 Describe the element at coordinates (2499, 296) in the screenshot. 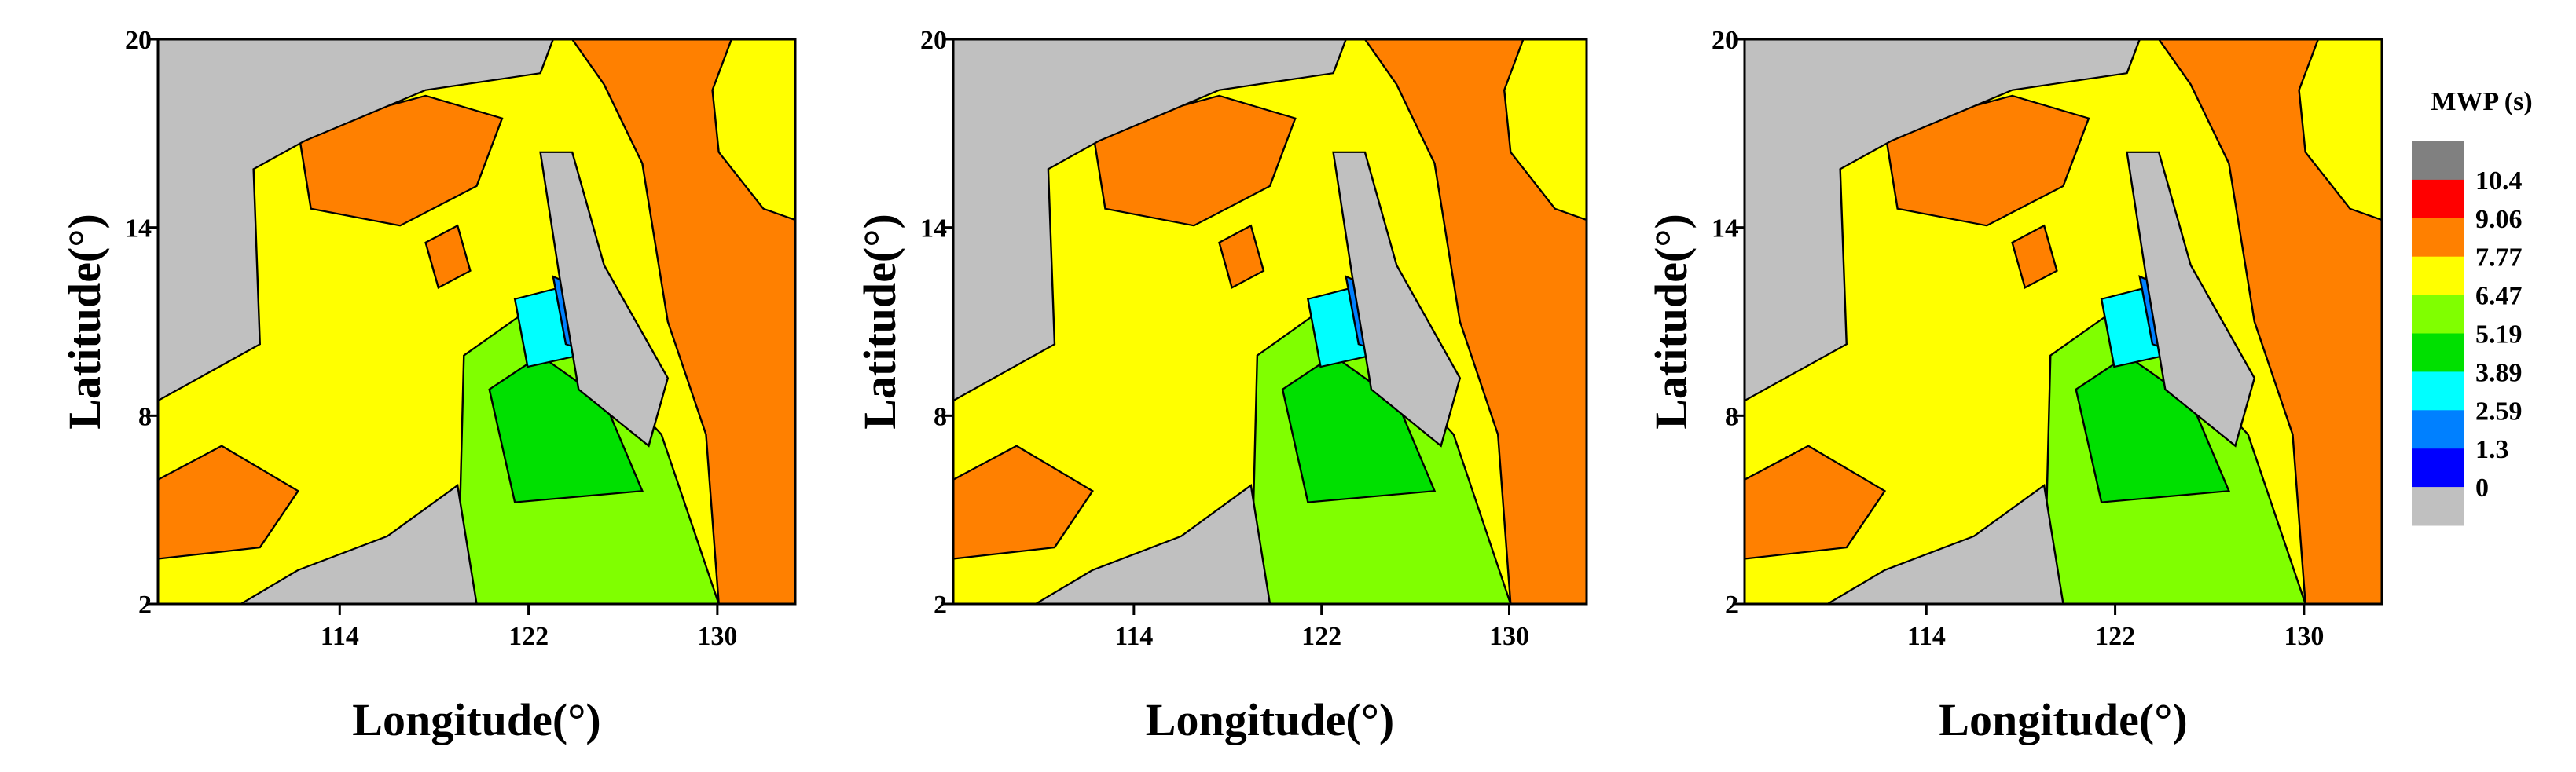

I see `colorbar-label: 6.47` at that location.